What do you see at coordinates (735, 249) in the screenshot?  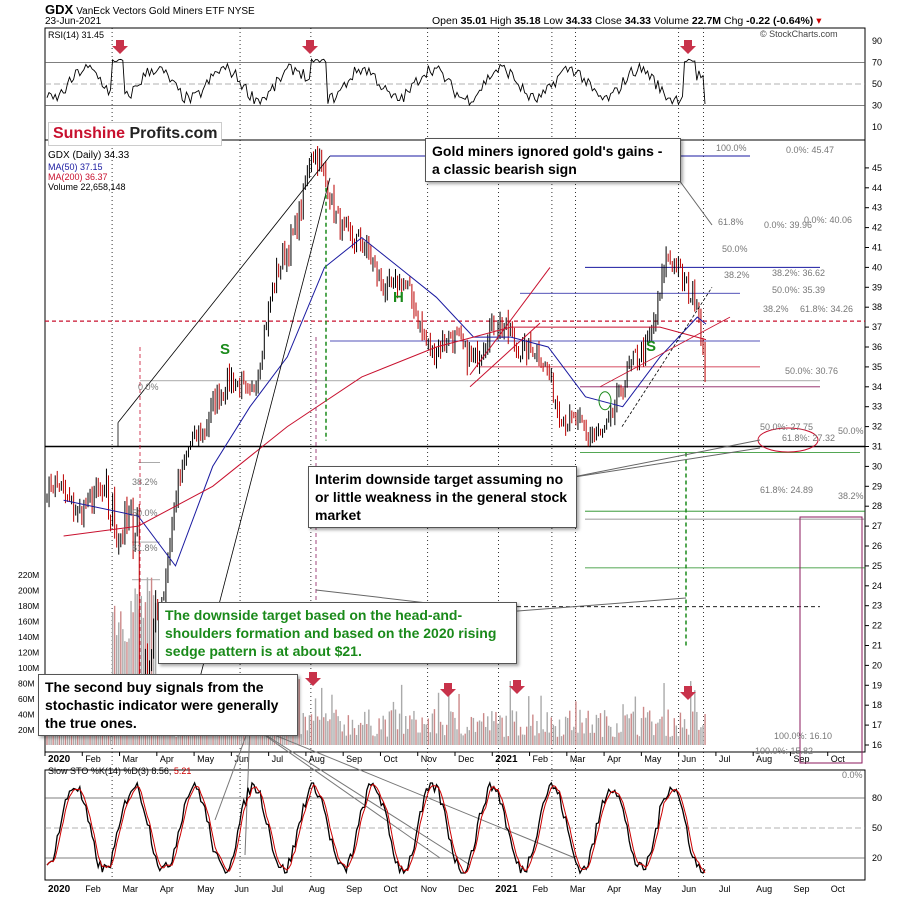 I see `fib-label: 50.0%` at bounding box center [735, 249].